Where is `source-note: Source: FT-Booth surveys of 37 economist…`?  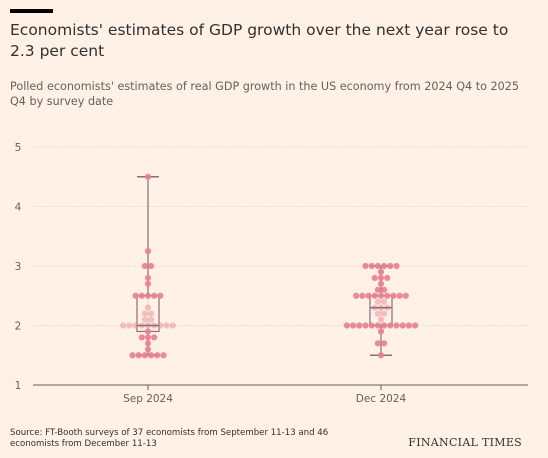
source-note: Source: FT-Booth surveys of 37 economist… is located at coordinates (169, 438).